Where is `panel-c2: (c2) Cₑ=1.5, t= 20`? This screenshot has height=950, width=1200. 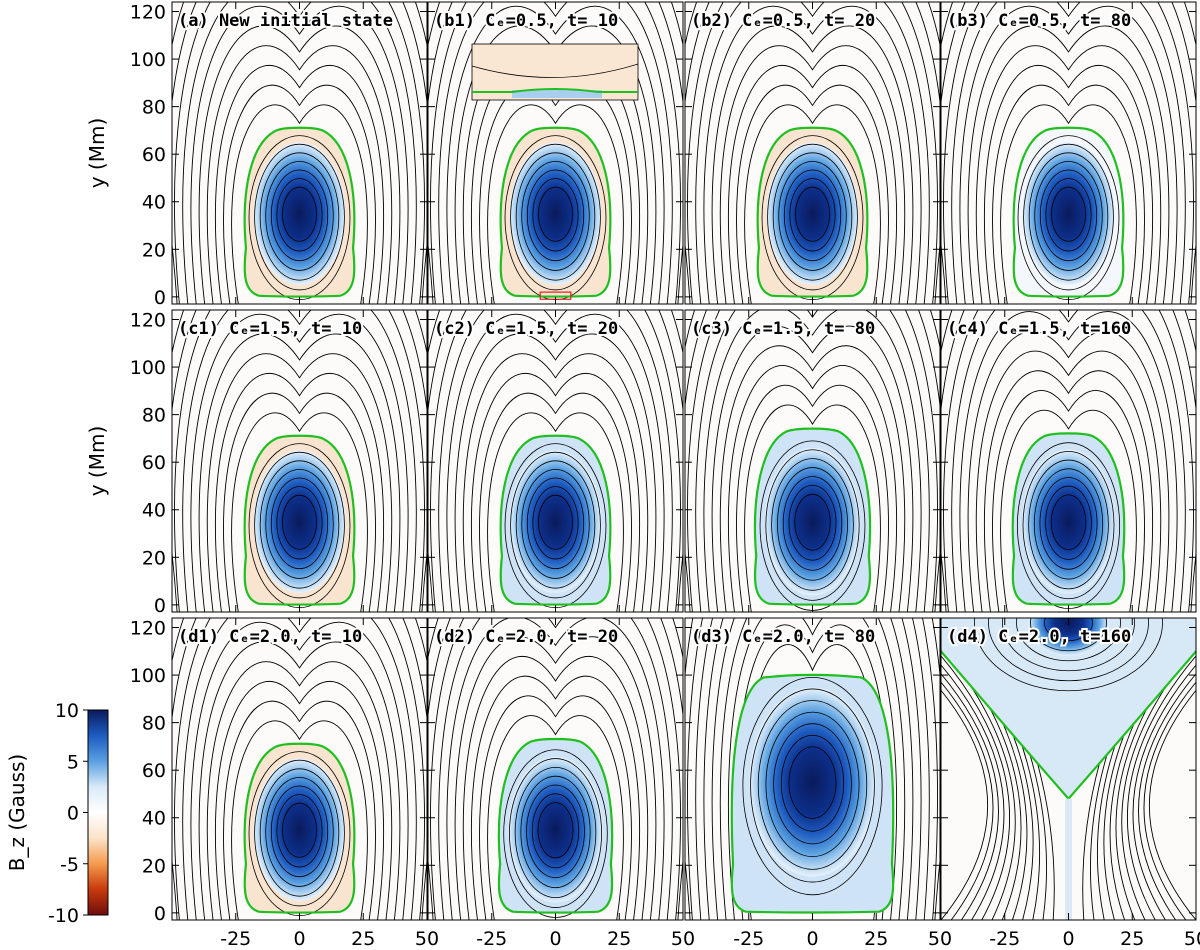
panel-c2: (c2) Cₑ=1.5, t= 20 is located at coordinates (555, 461).